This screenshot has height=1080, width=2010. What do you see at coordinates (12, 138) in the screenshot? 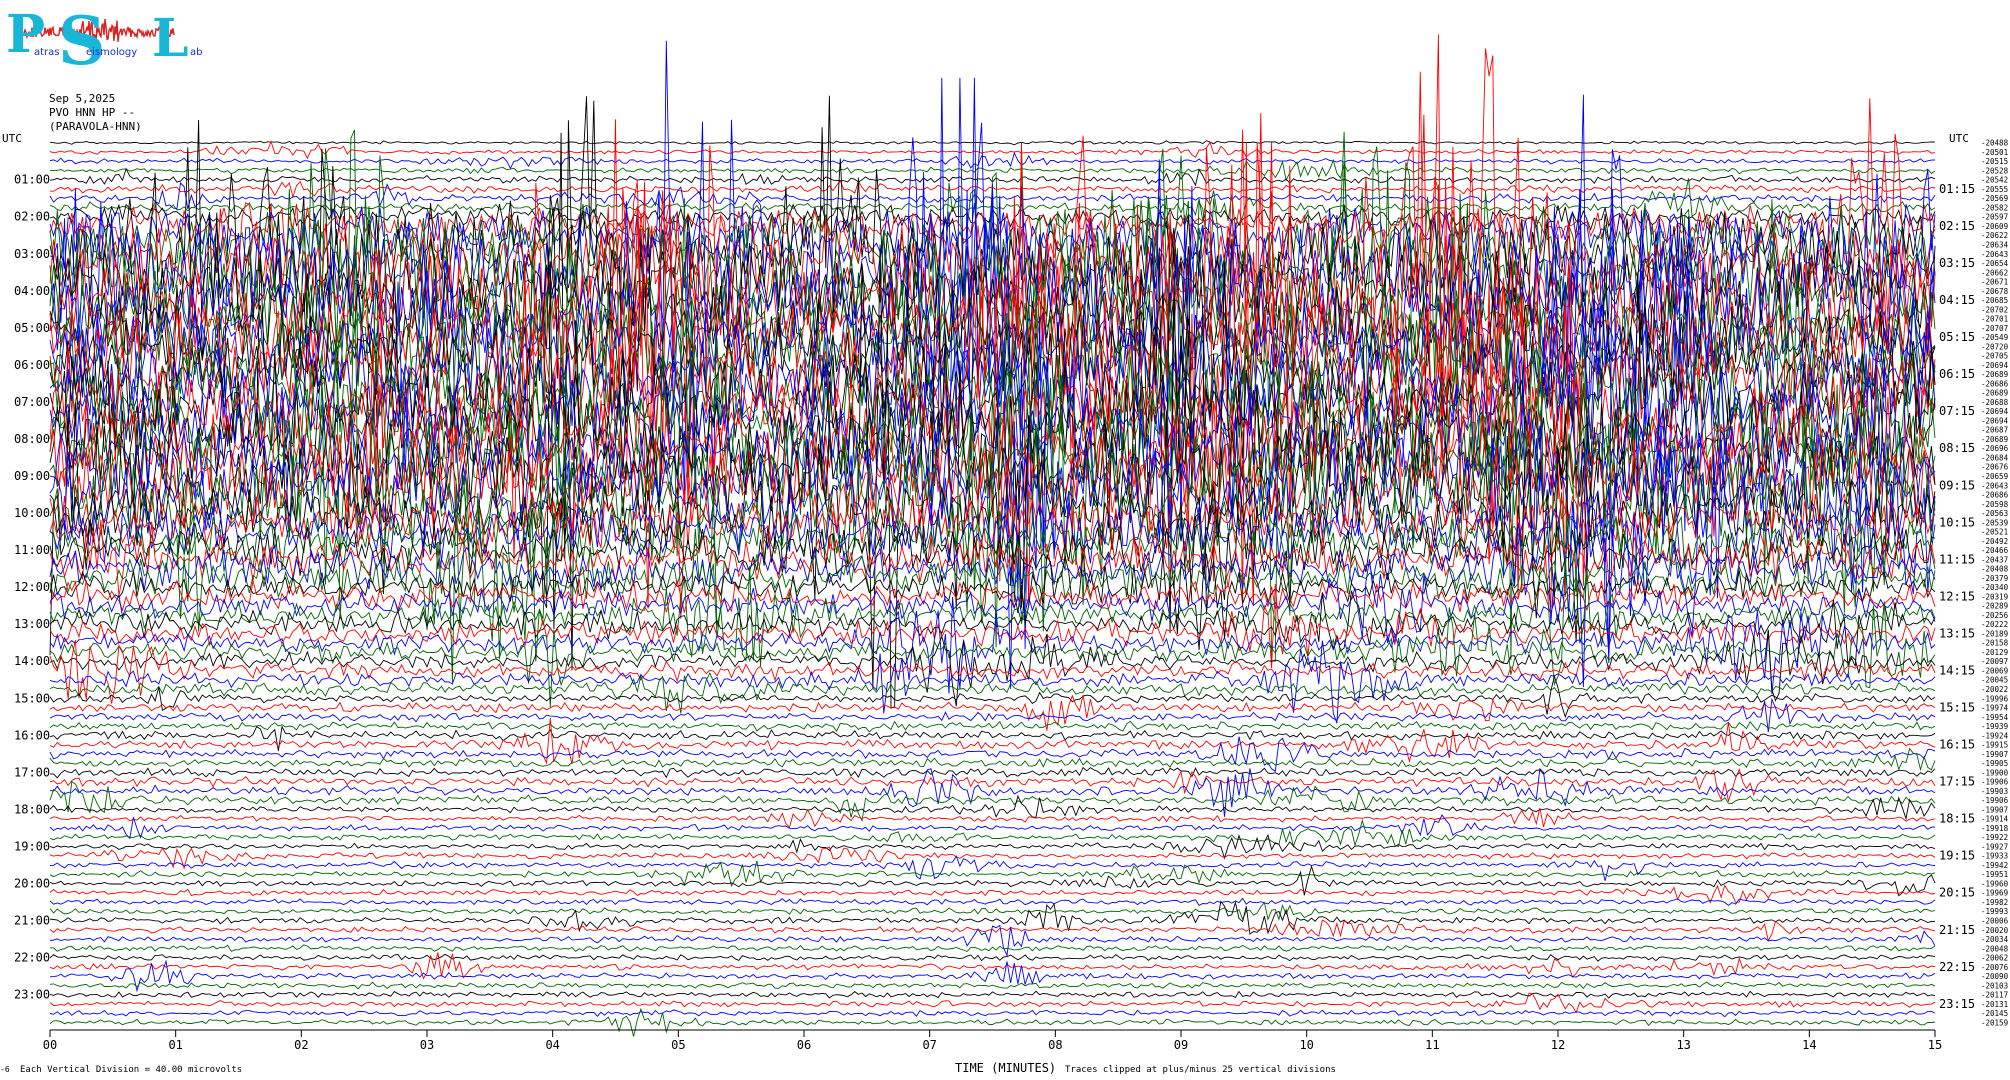
I see `left-axis-title: UTC` at bounding box center [12, 138].